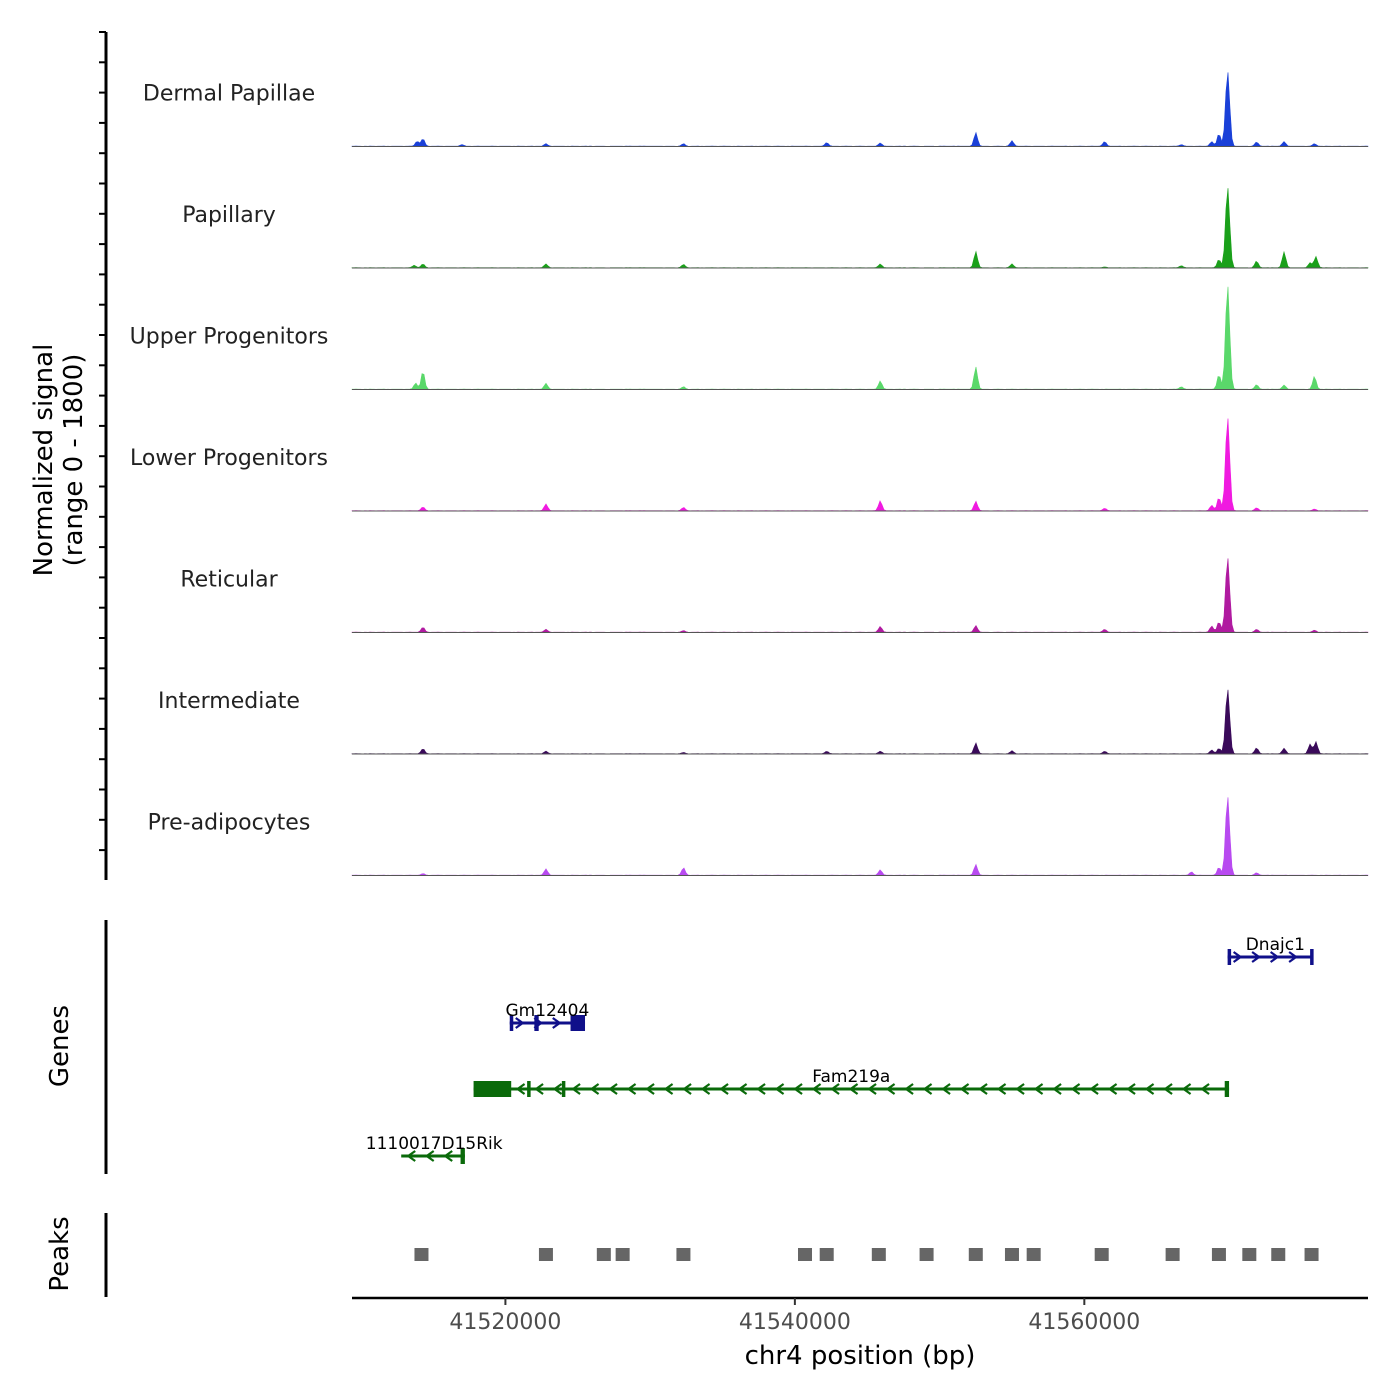 The image size is (1400, 1400). I want to click on gene-1110017d15rik: 1110017D15Rik, so click(434, 1149).